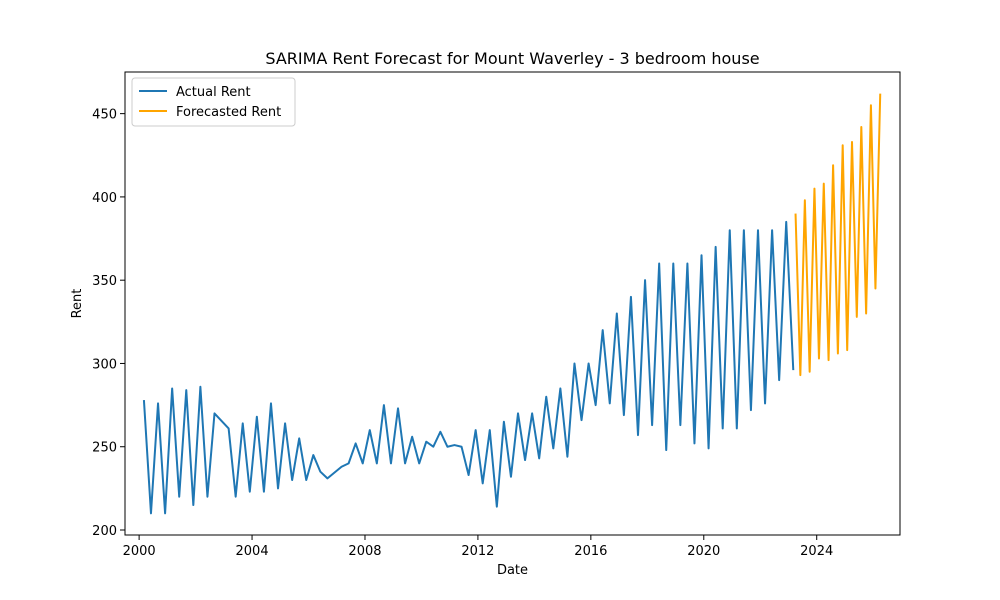 This screenshot has height=600, width=1000. I want to click on x-tick-label: 2004, so click(252, 551).